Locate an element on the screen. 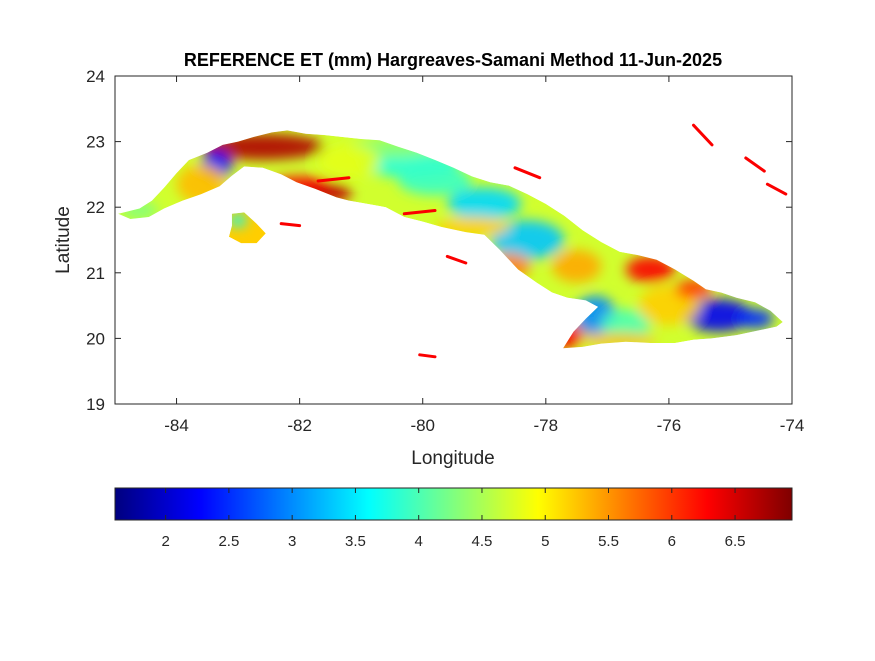  x-tick-label: -80 is located at coordinates (422, 425).